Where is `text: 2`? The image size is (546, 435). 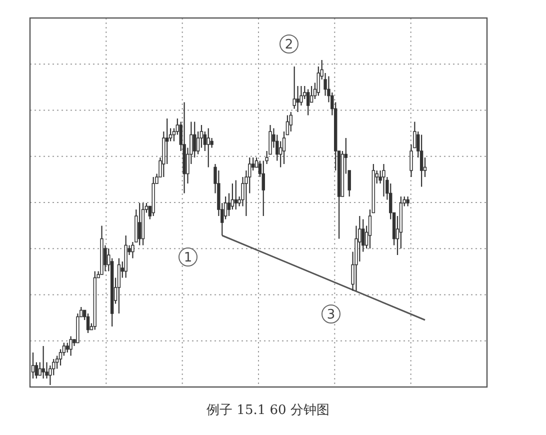
text: 2 is located at coordinates (289, 45).